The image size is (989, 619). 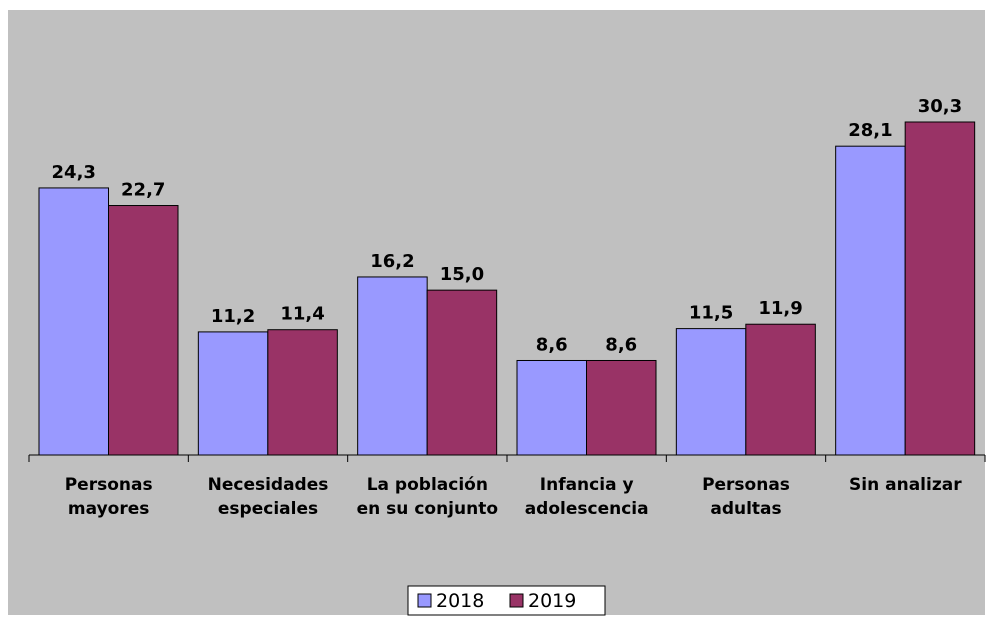 What do you see at coordinates (586, 497) in the screenshot?
I see `x-tick-label: Infancia y adolescencia` at bounding box center [586, 497].